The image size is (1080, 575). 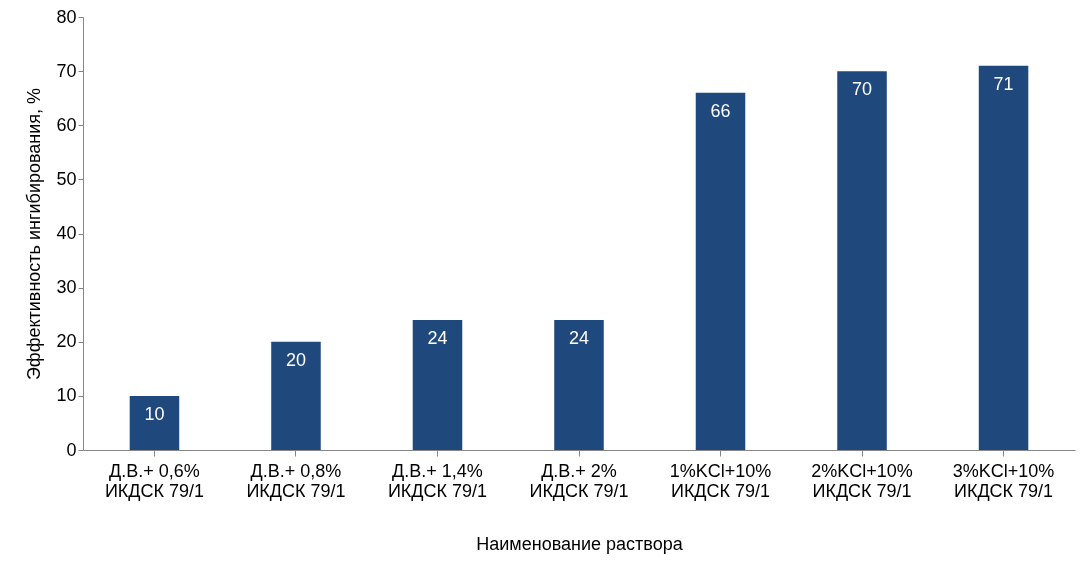 What do you see at coordinates (66, 233) in the screenshot?
I see `y-tick-label: 40` at bounding box center [66, 233].